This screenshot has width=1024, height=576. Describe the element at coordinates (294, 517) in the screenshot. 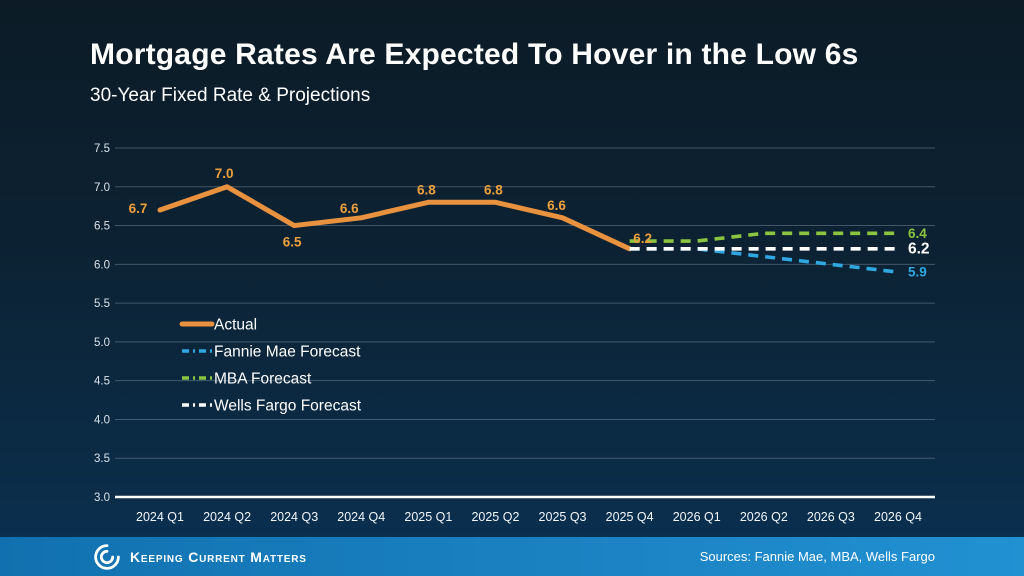

I see `x-axis-label: 2024 Q3` at that location.